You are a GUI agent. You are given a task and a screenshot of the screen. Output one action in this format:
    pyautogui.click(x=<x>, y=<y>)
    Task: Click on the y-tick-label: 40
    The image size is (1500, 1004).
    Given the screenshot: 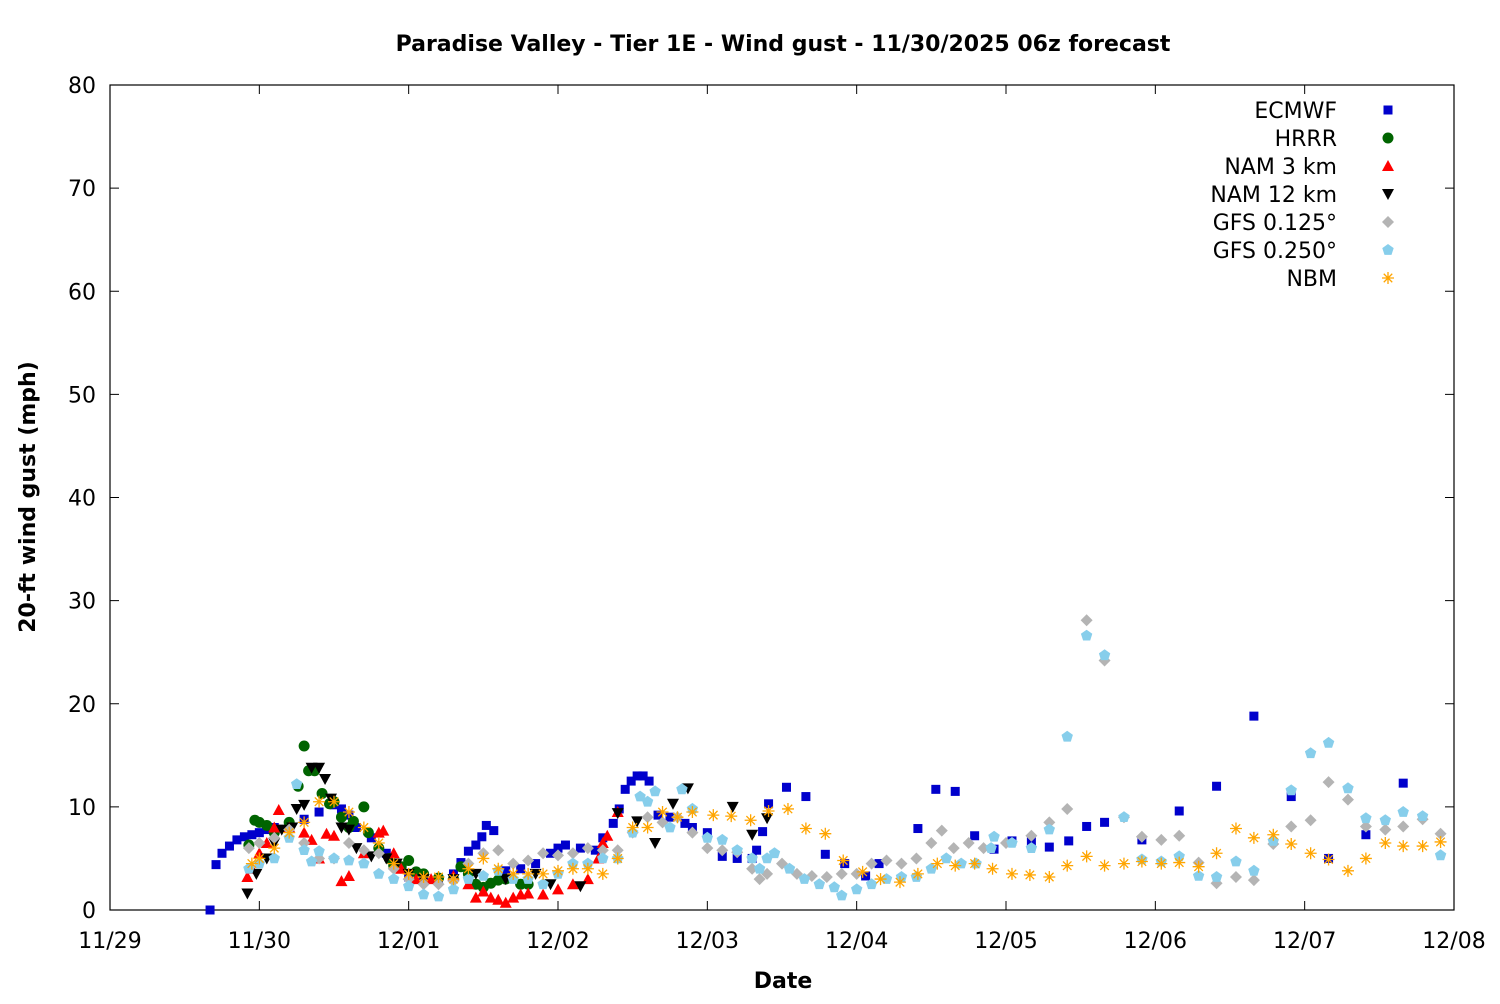 What is the action you would take?
    pyautogui.click(x=82, y=499)
    